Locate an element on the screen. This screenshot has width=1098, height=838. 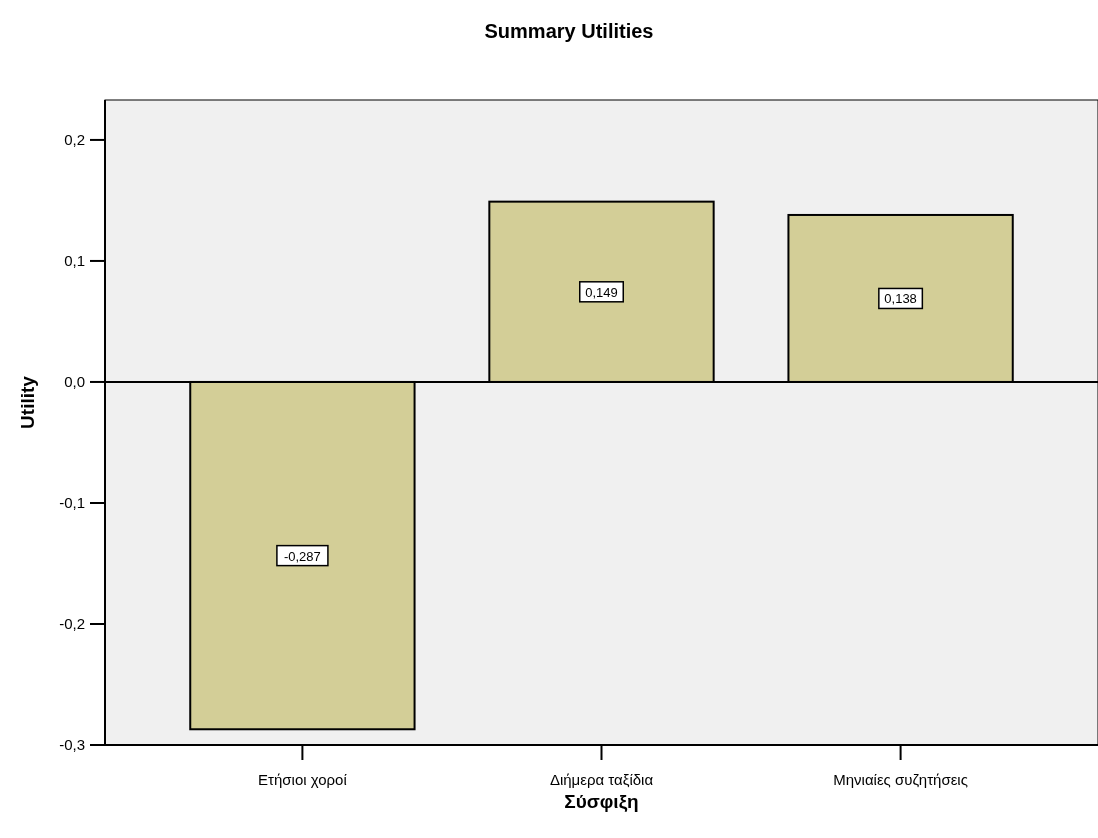
data-label: 0,138 is located at coordinates (900, 299).